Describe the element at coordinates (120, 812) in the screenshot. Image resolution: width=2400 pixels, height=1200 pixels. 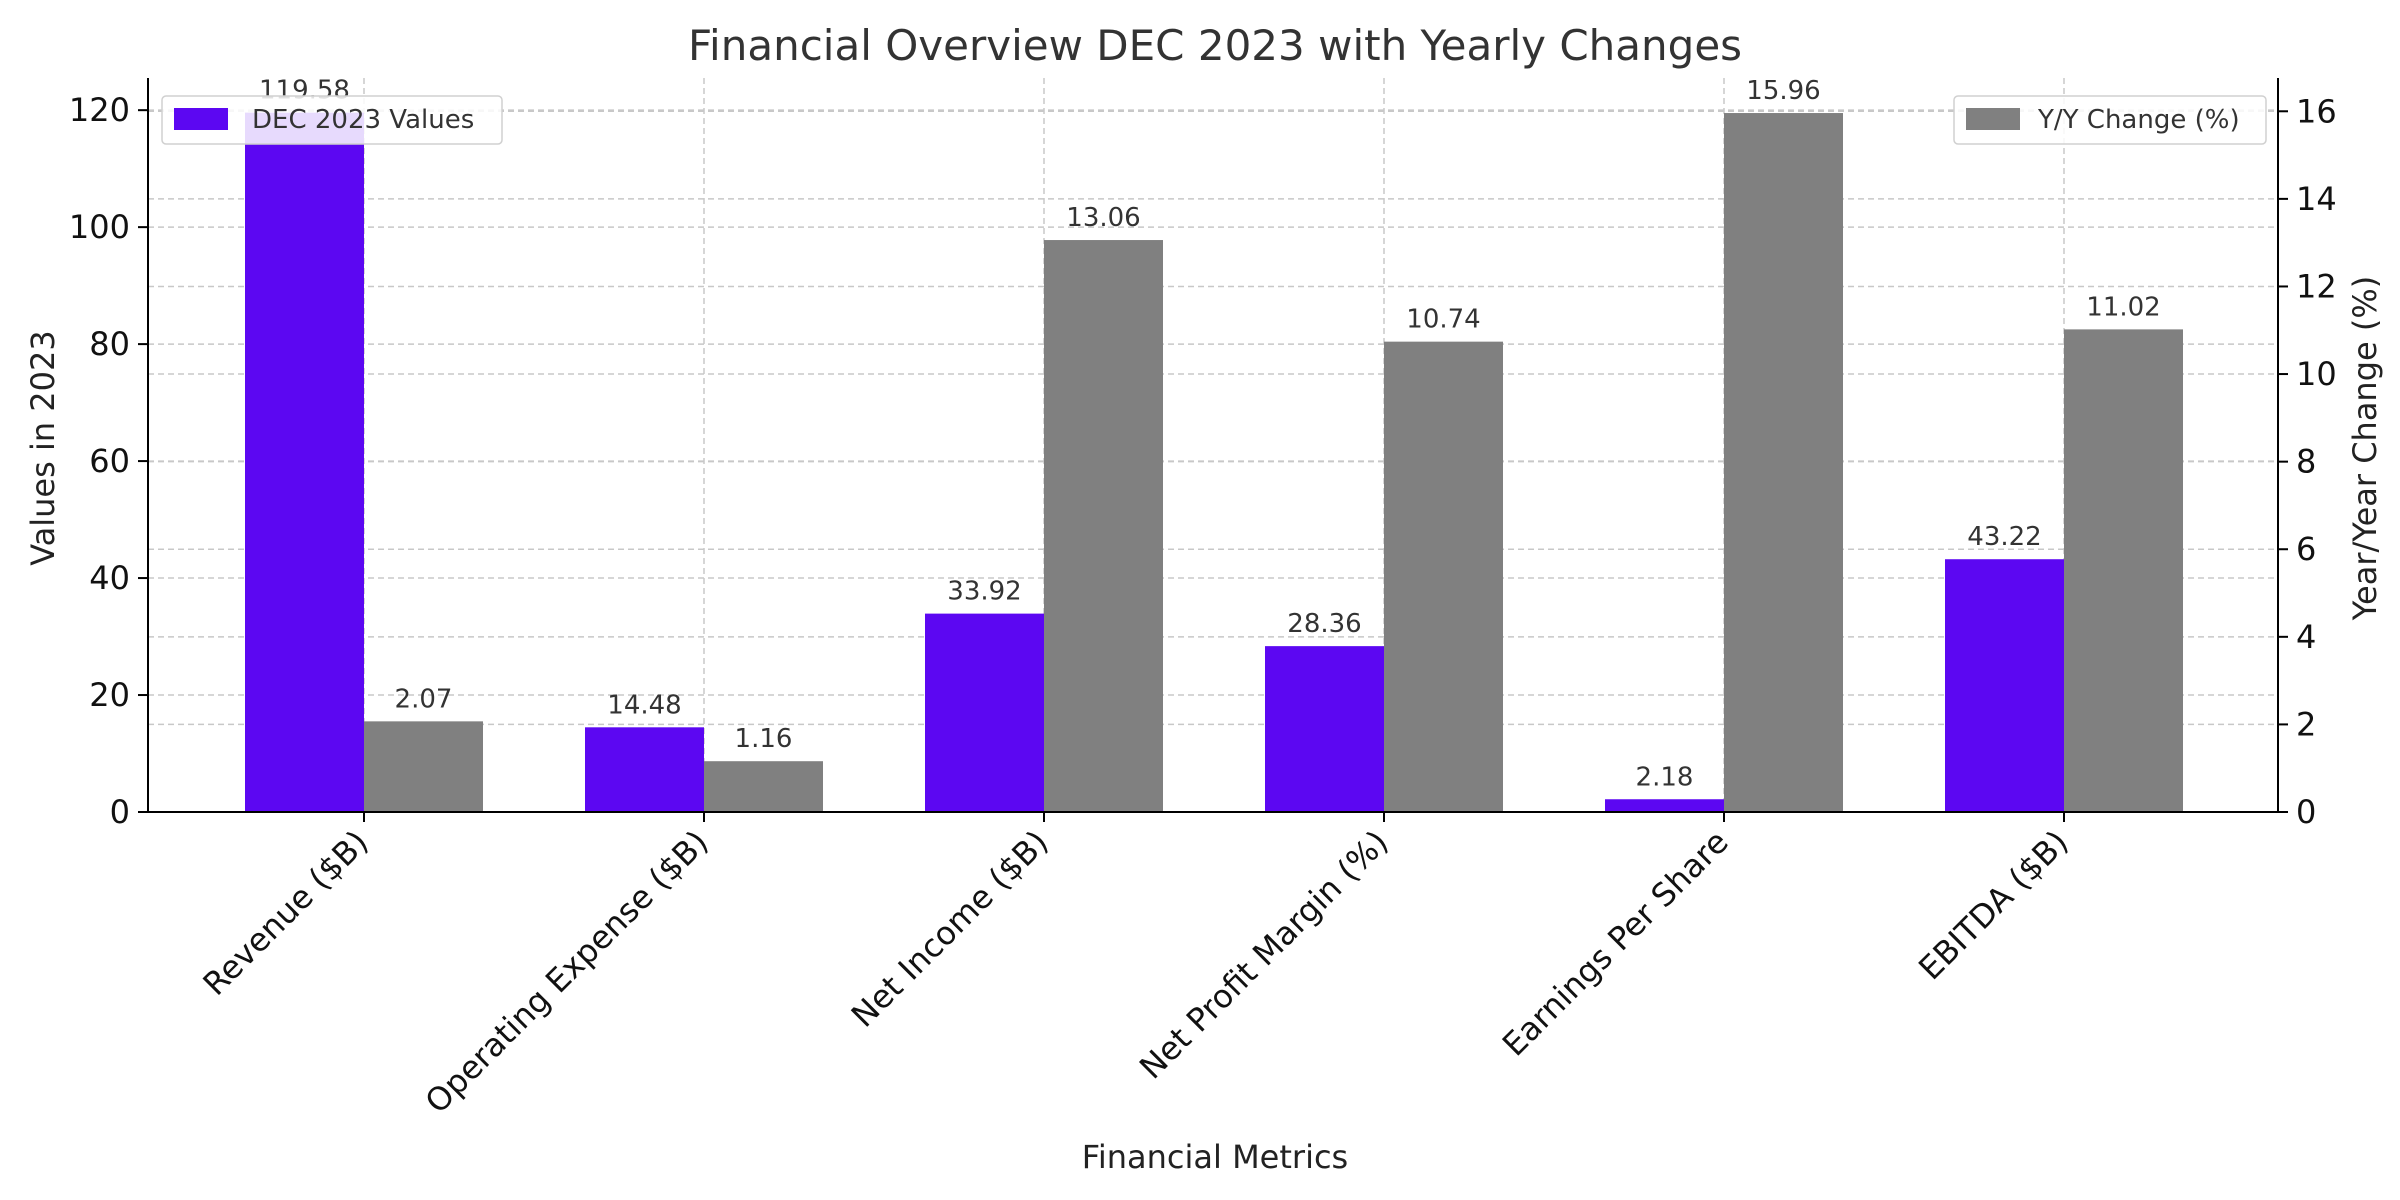
I see `y-left-tick-label-0: 0` at that location.